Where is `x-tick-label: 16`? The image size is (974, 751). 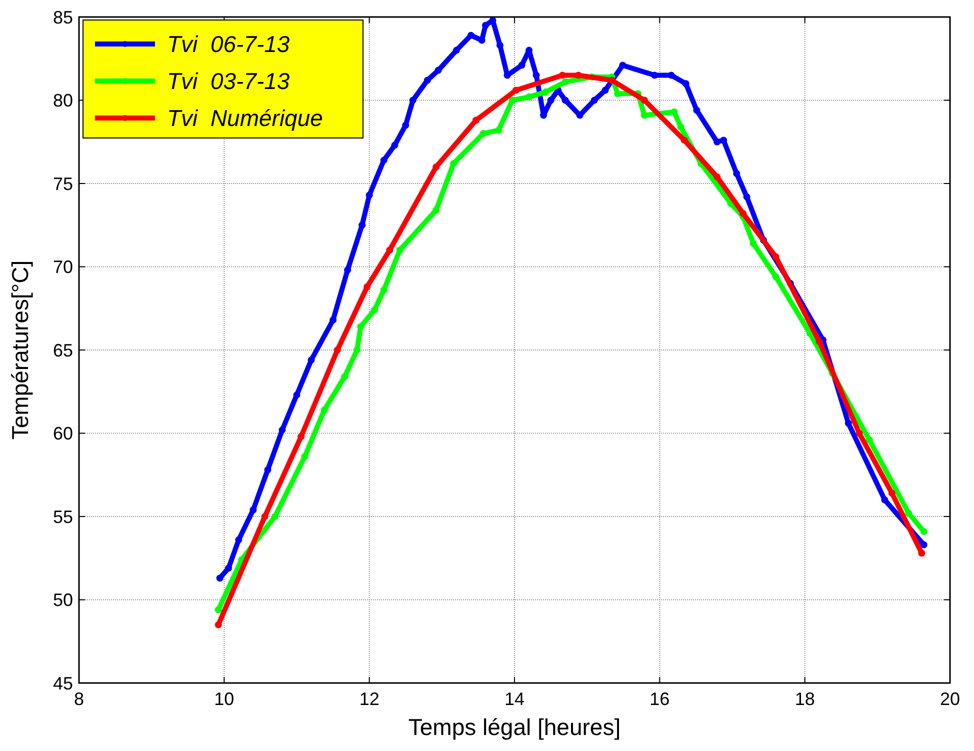 x-tick-label: 16 is located at coordinates (660, 699).